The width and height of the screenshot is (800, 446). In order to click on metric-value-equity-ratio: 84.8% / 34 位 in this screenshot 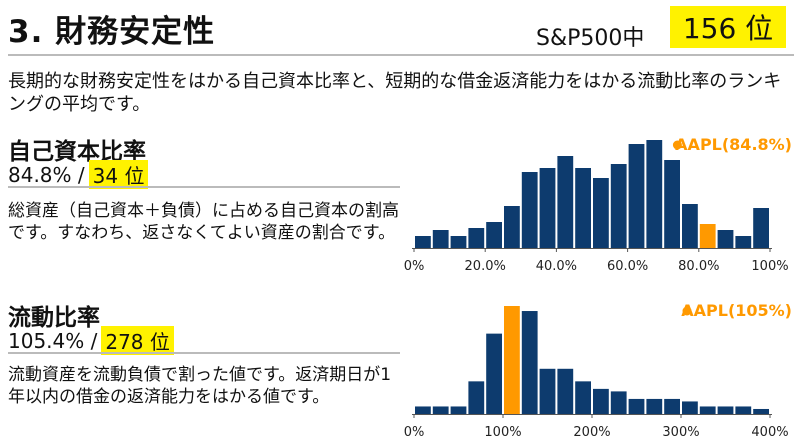, I will do `click(78, 174)`.